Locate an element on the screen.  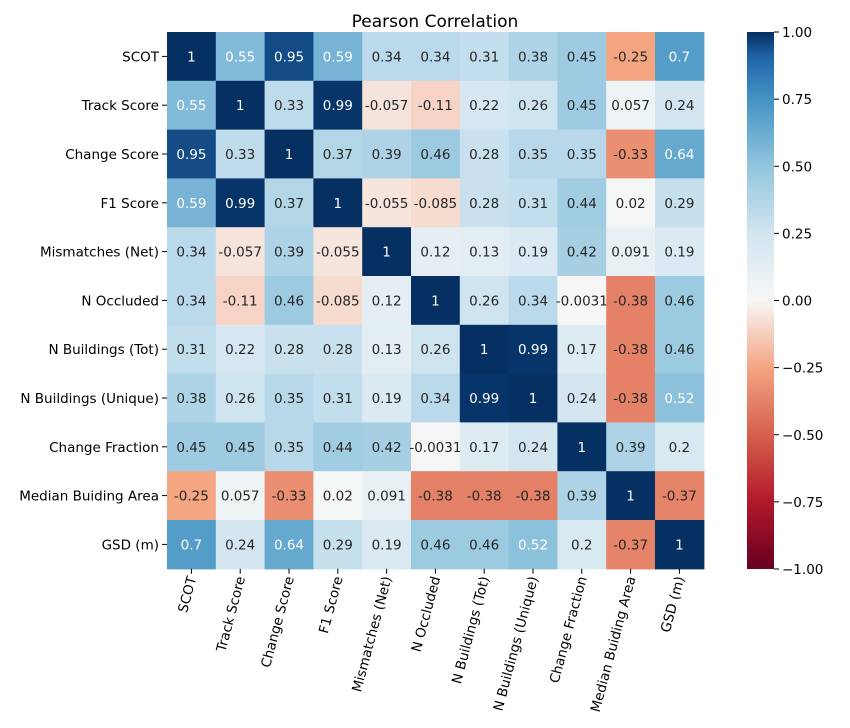
y-tick-label: SCOT is located at coordinates (141, 57).